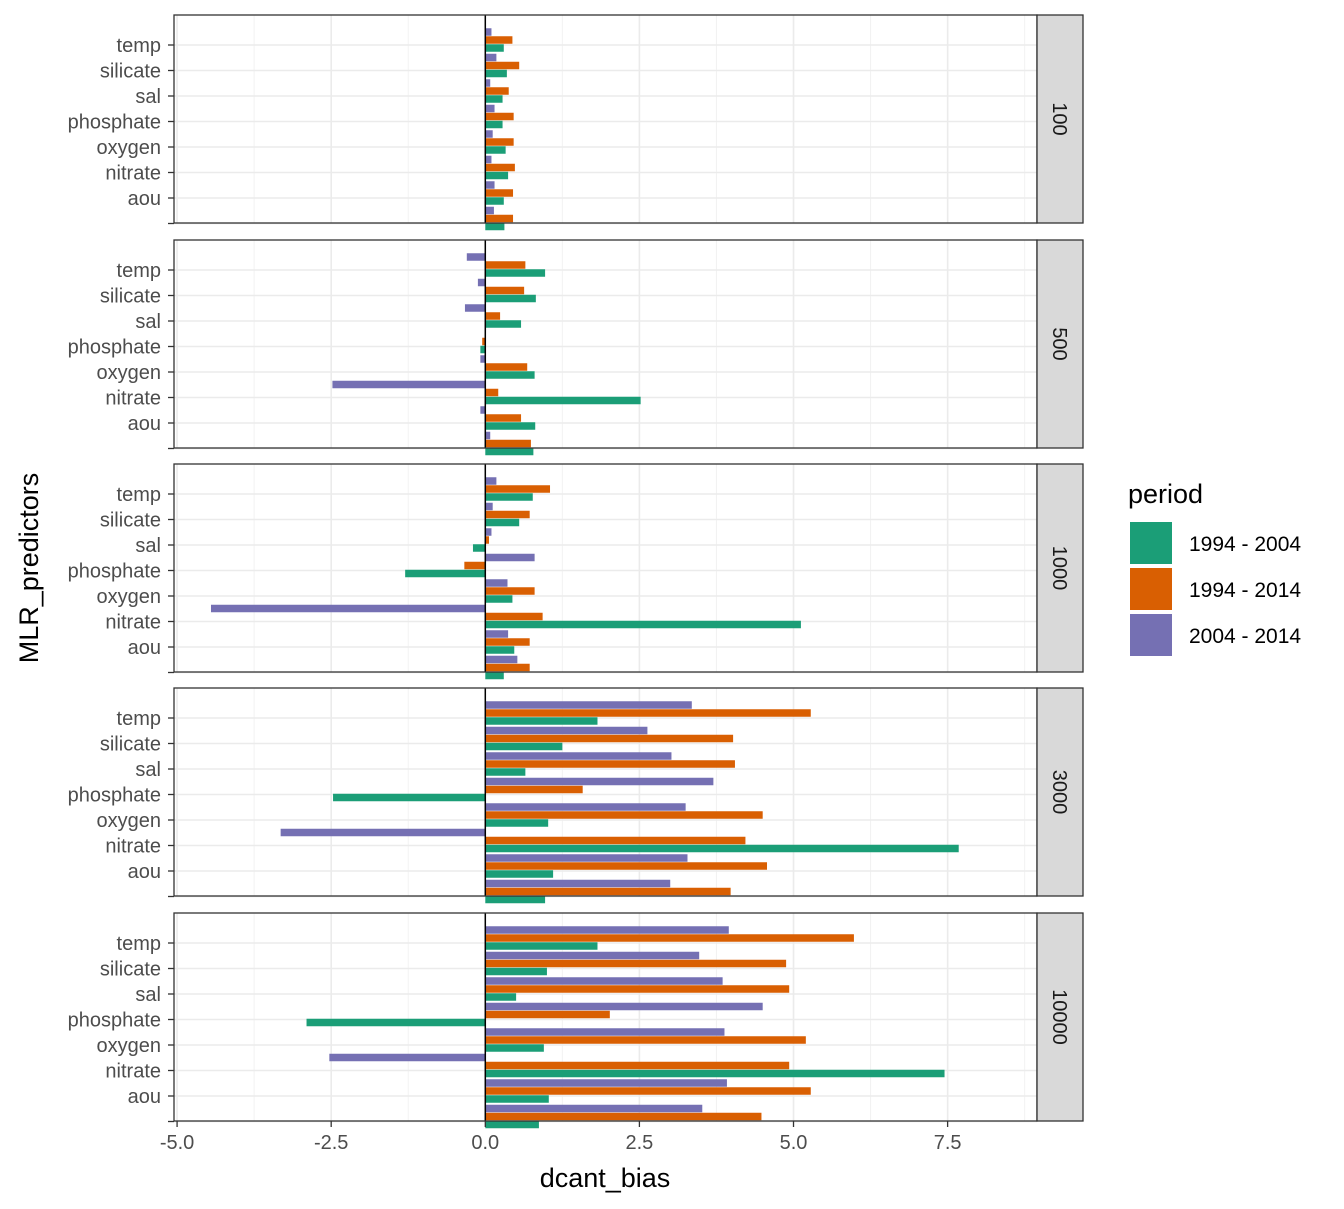 The width and height of the screenshot is (1344, 1209). Describe the element at coordinates (177, 1143) in the screenshot. I see `x-tick-label: -5.0` at that location.